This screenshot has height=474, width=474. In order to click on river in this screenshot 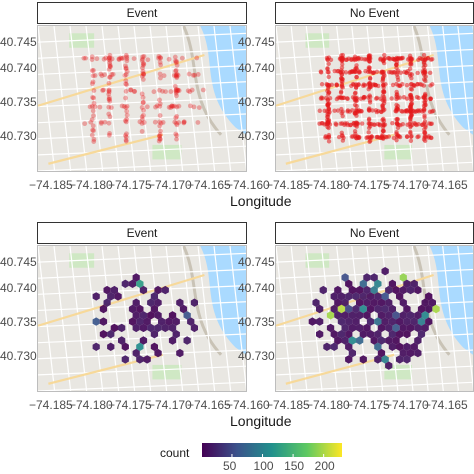, I will do `click(451, 80)`.